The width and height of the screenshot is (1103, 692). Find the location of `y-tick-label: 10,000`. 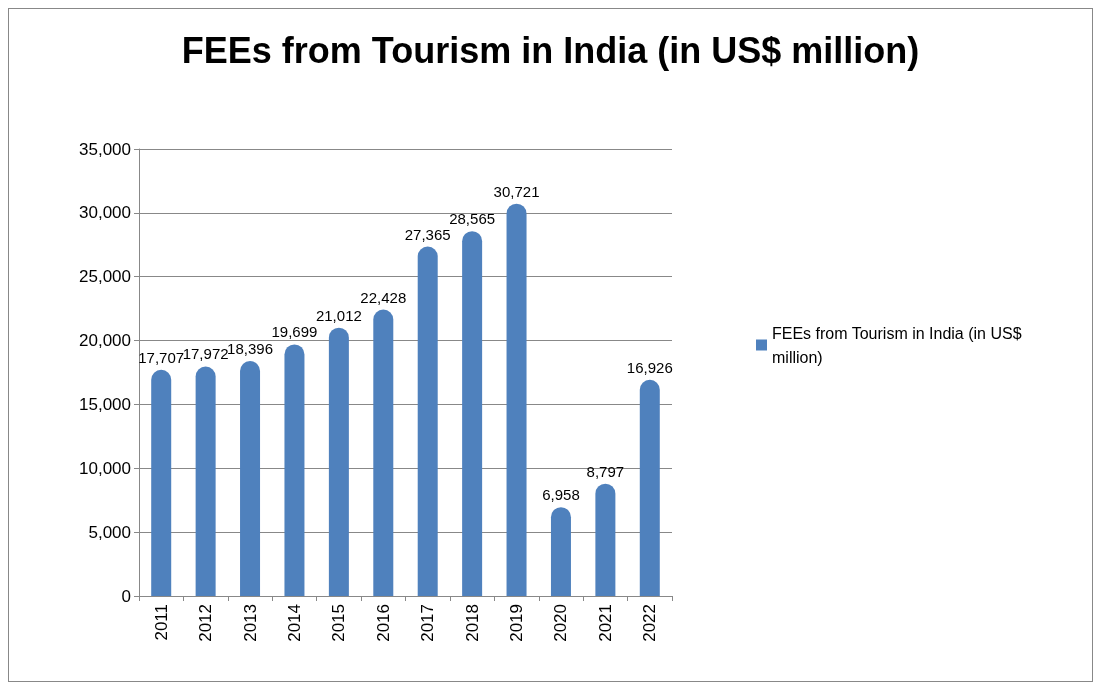

y-tick-label: 10,000 is located at coordinates (105, 468).